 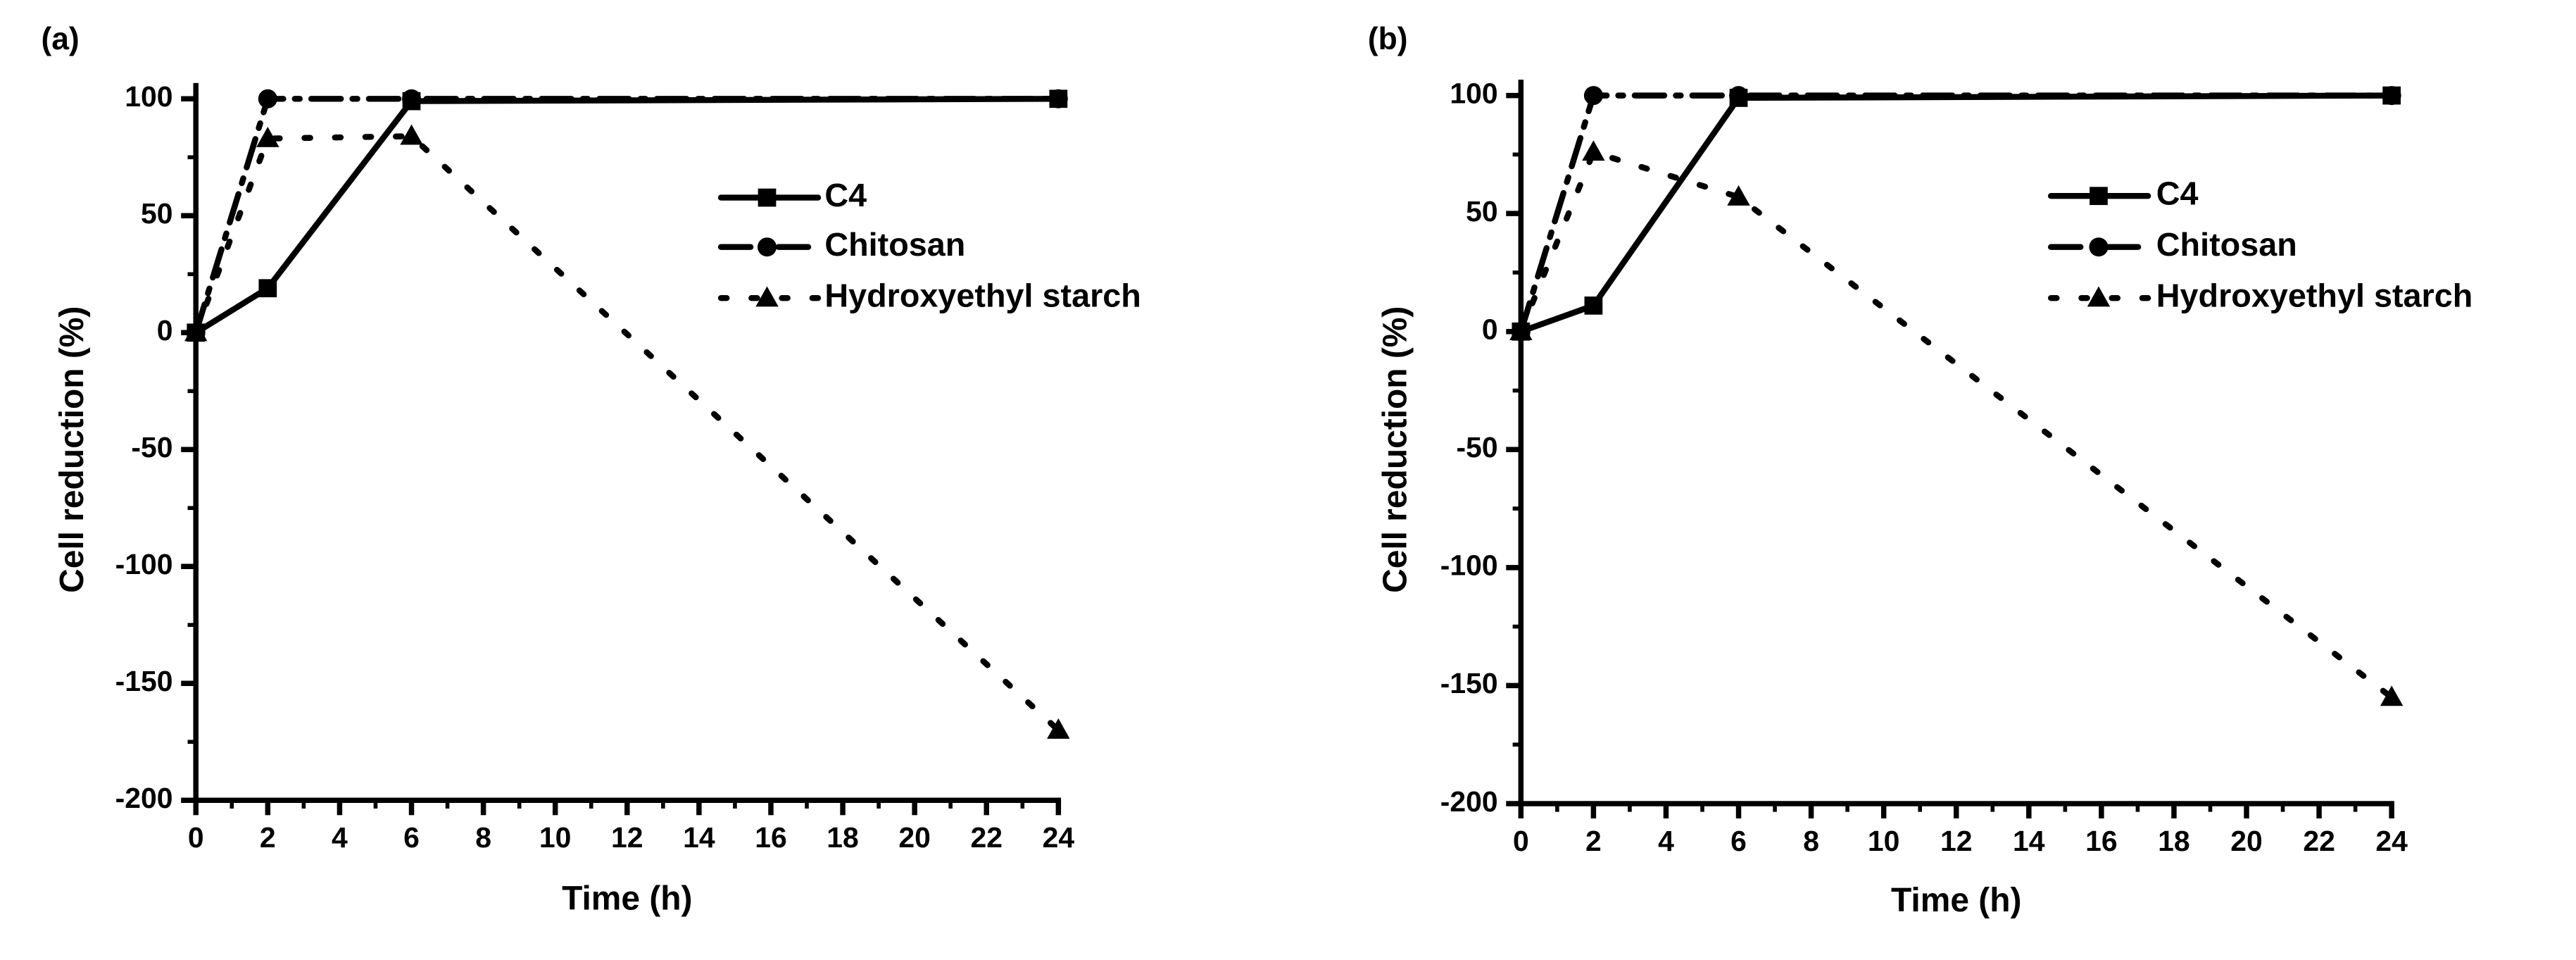 I want to click on panel-label: (b), so click(x=1388, y=39).